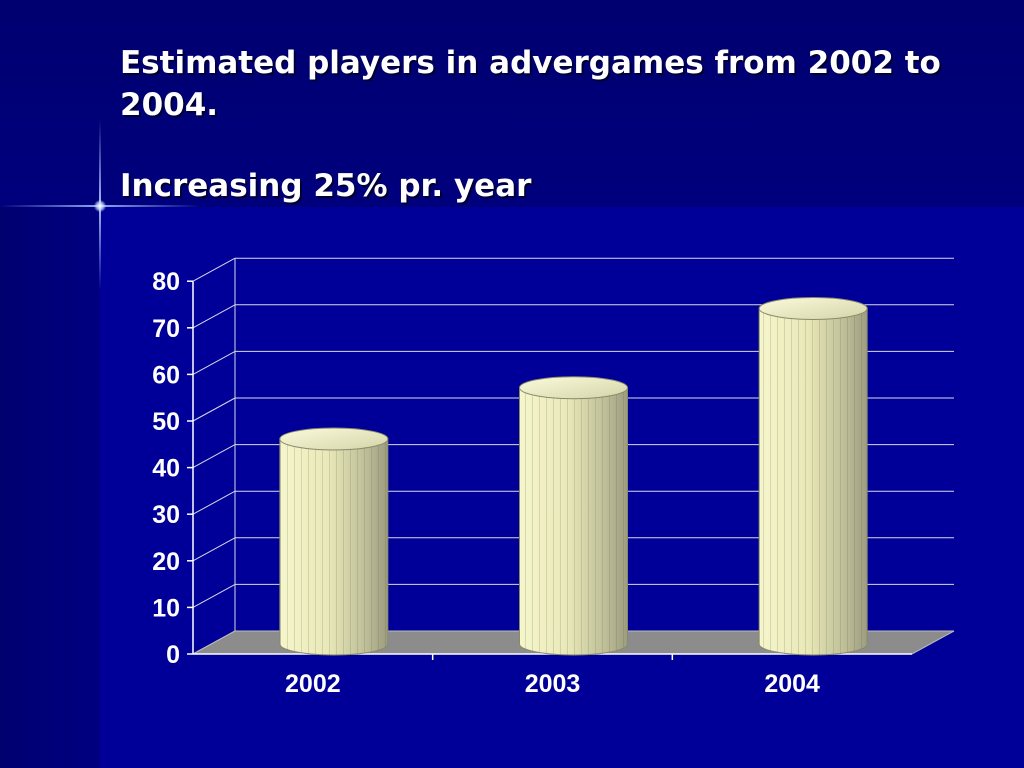 Image resolution: width=1024 pixels, height=768 pixels. What do you see at coordinates (173, 655) in the screenshot?
I see `y-tick-label: 0` at bounding box center [173, 655].